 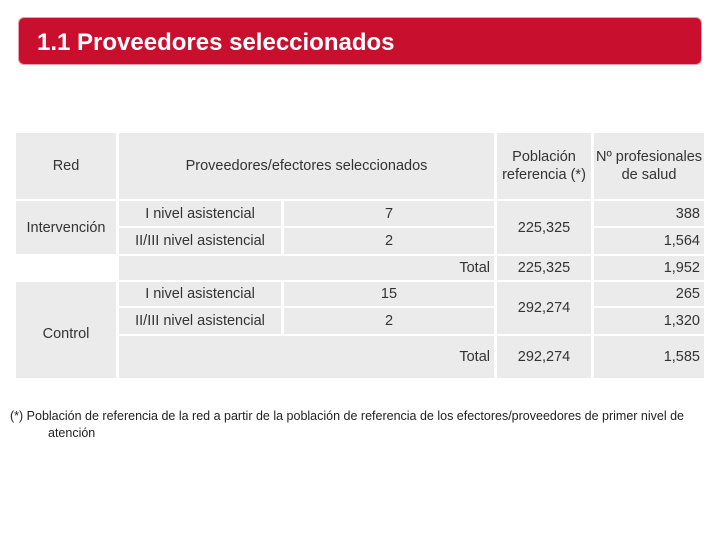 What do you see at coordinates (649, 268) in the screenshot?
I see `total-profesionales: 1,952` at bounding box center [649, 268].